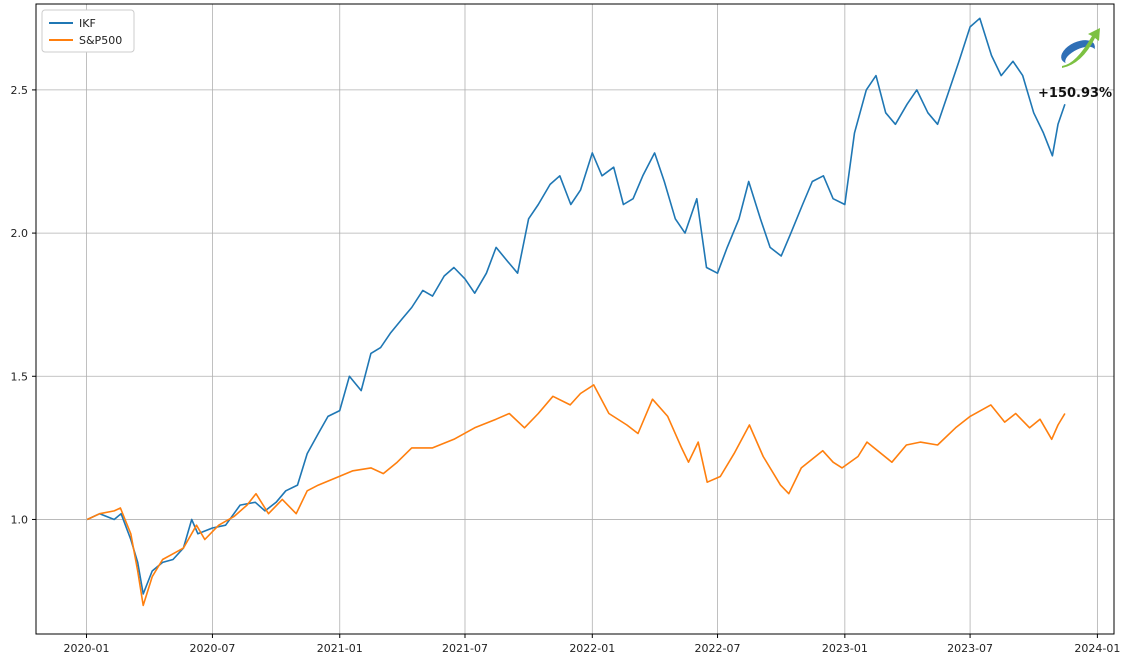  I want to click on growth-arrow-logo-icon, so click(1080, 48).